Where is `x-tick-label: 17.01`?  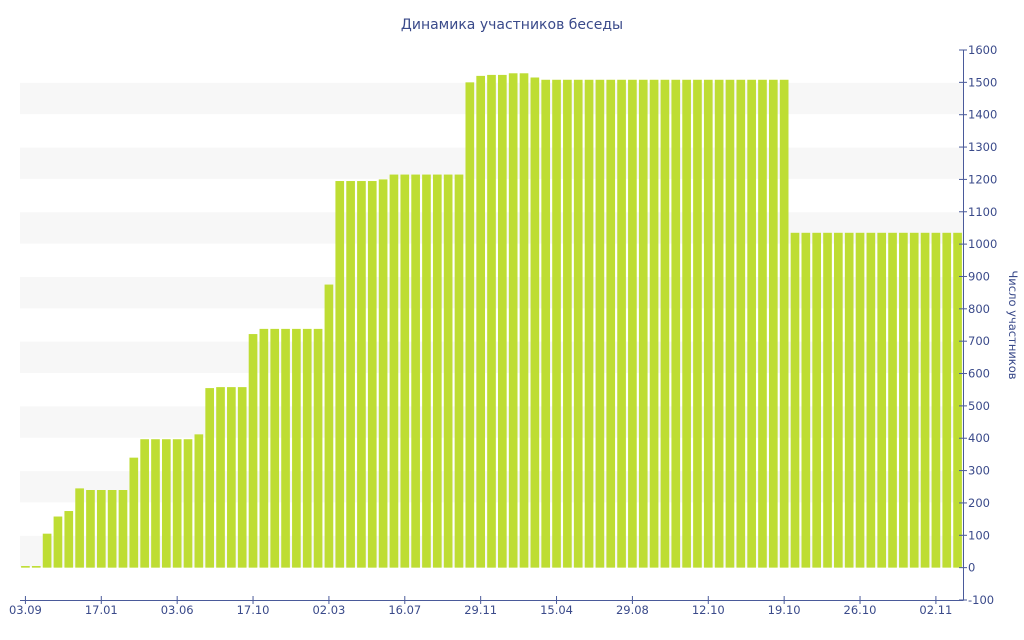
x-tick-label: 17.01 is located at coordinates (101, 610).